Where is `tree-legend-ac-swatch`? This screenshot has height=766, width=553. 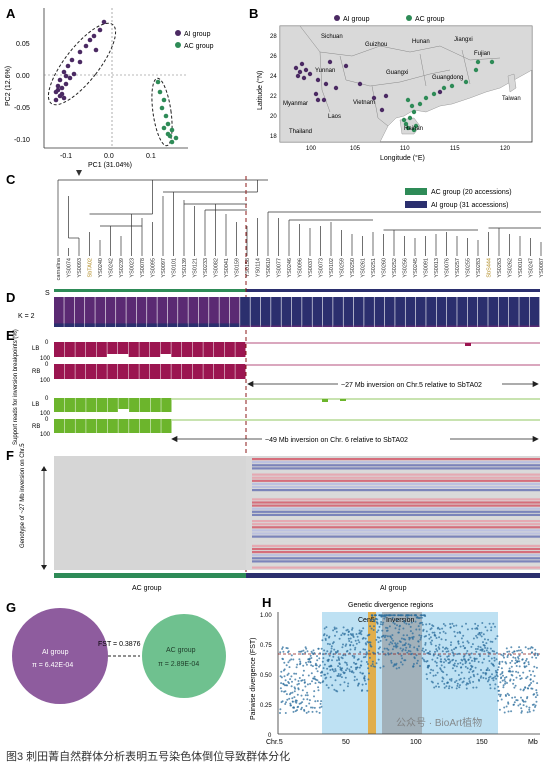 tree-legend-ac-swatch is located at coordinates (416, 191).